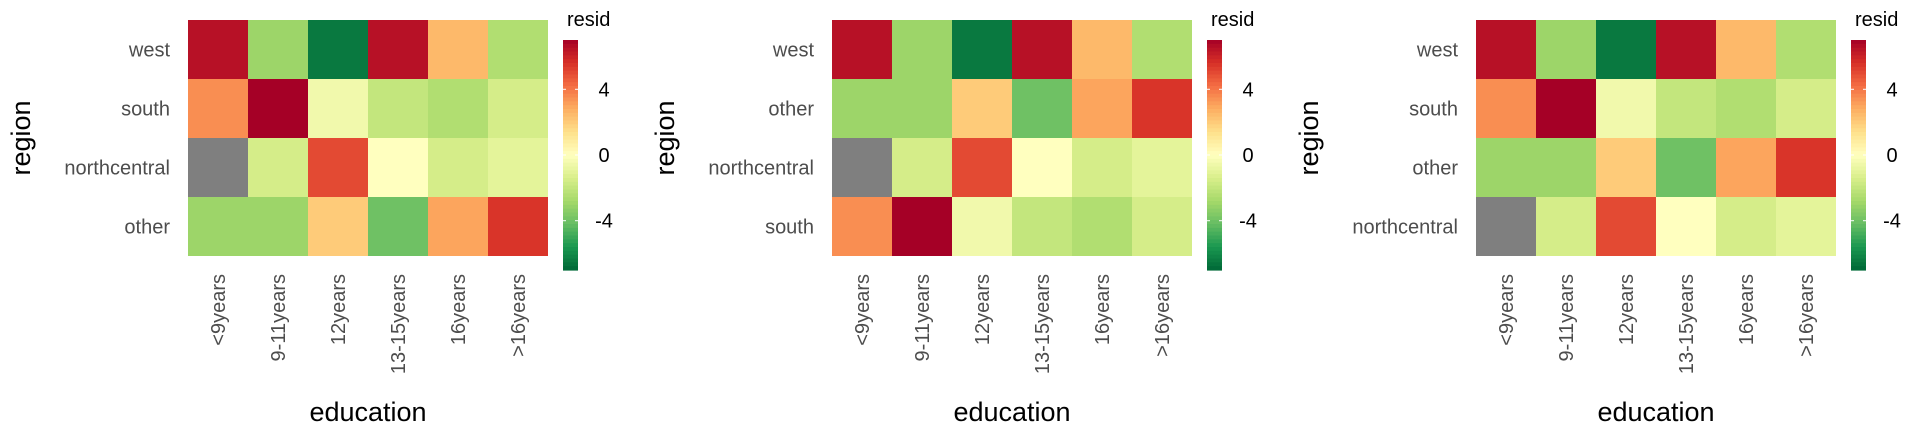 The image size is (1920, 441). I want to click on x-tick-label: 13-15years, so click(399, 324).